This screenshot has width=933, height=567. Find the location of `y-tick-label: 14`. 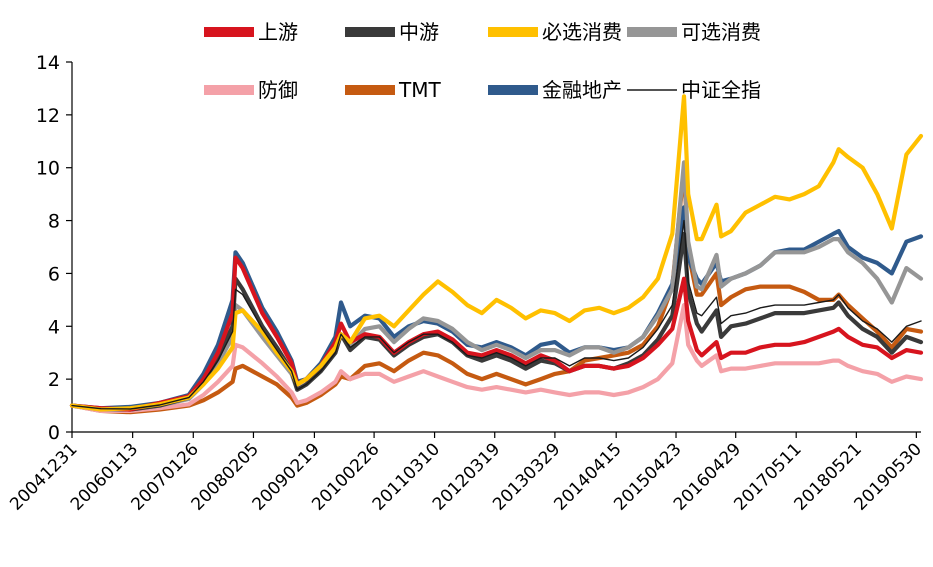

y-tick-label: 14 is located at coordinates (48, 63).